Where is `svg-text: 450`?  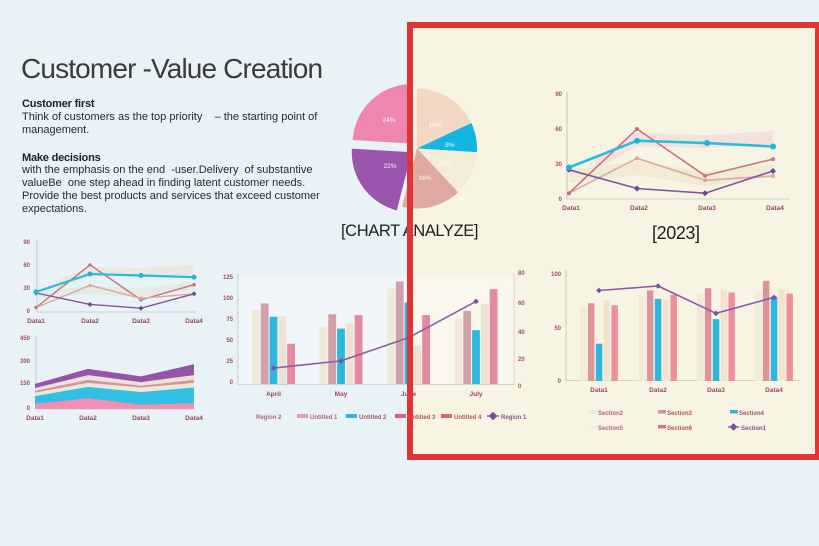 svg-text: 450 is located at coordinates (25, 339).